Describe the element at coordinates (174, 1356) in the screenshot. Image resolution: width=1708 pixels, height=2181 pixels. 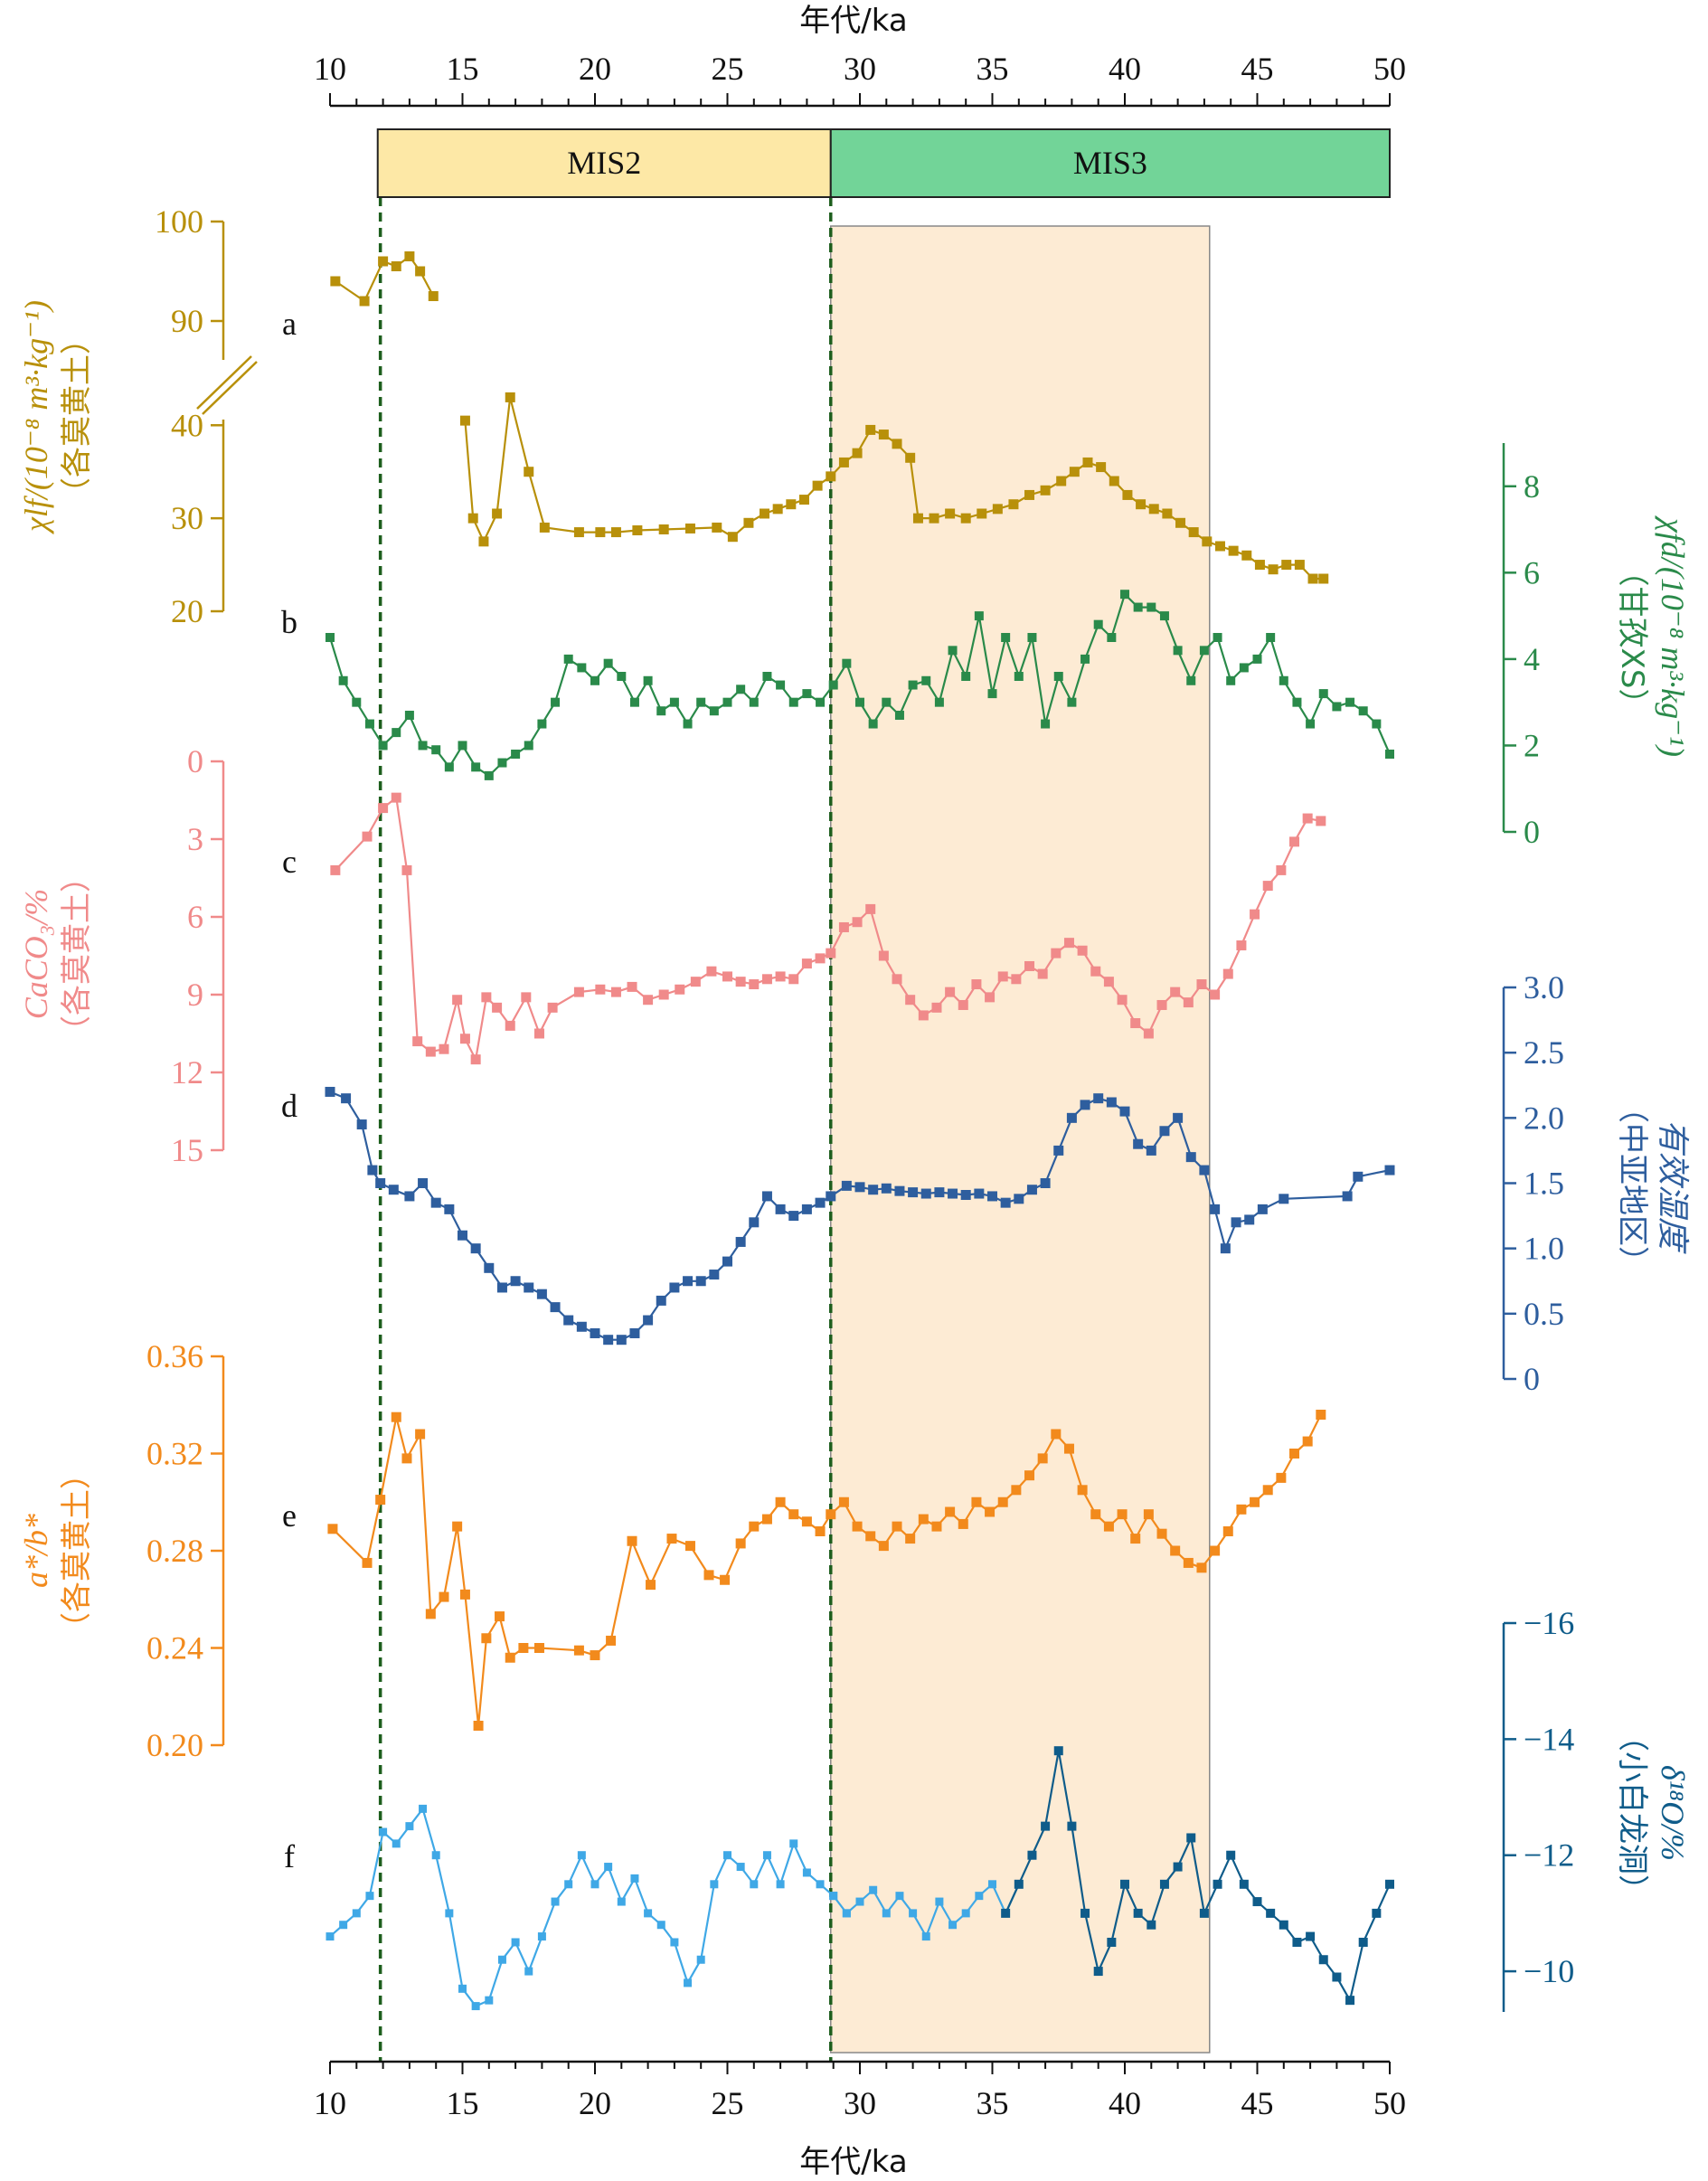
I see `y-tick-label-e: 0.36` at that location.